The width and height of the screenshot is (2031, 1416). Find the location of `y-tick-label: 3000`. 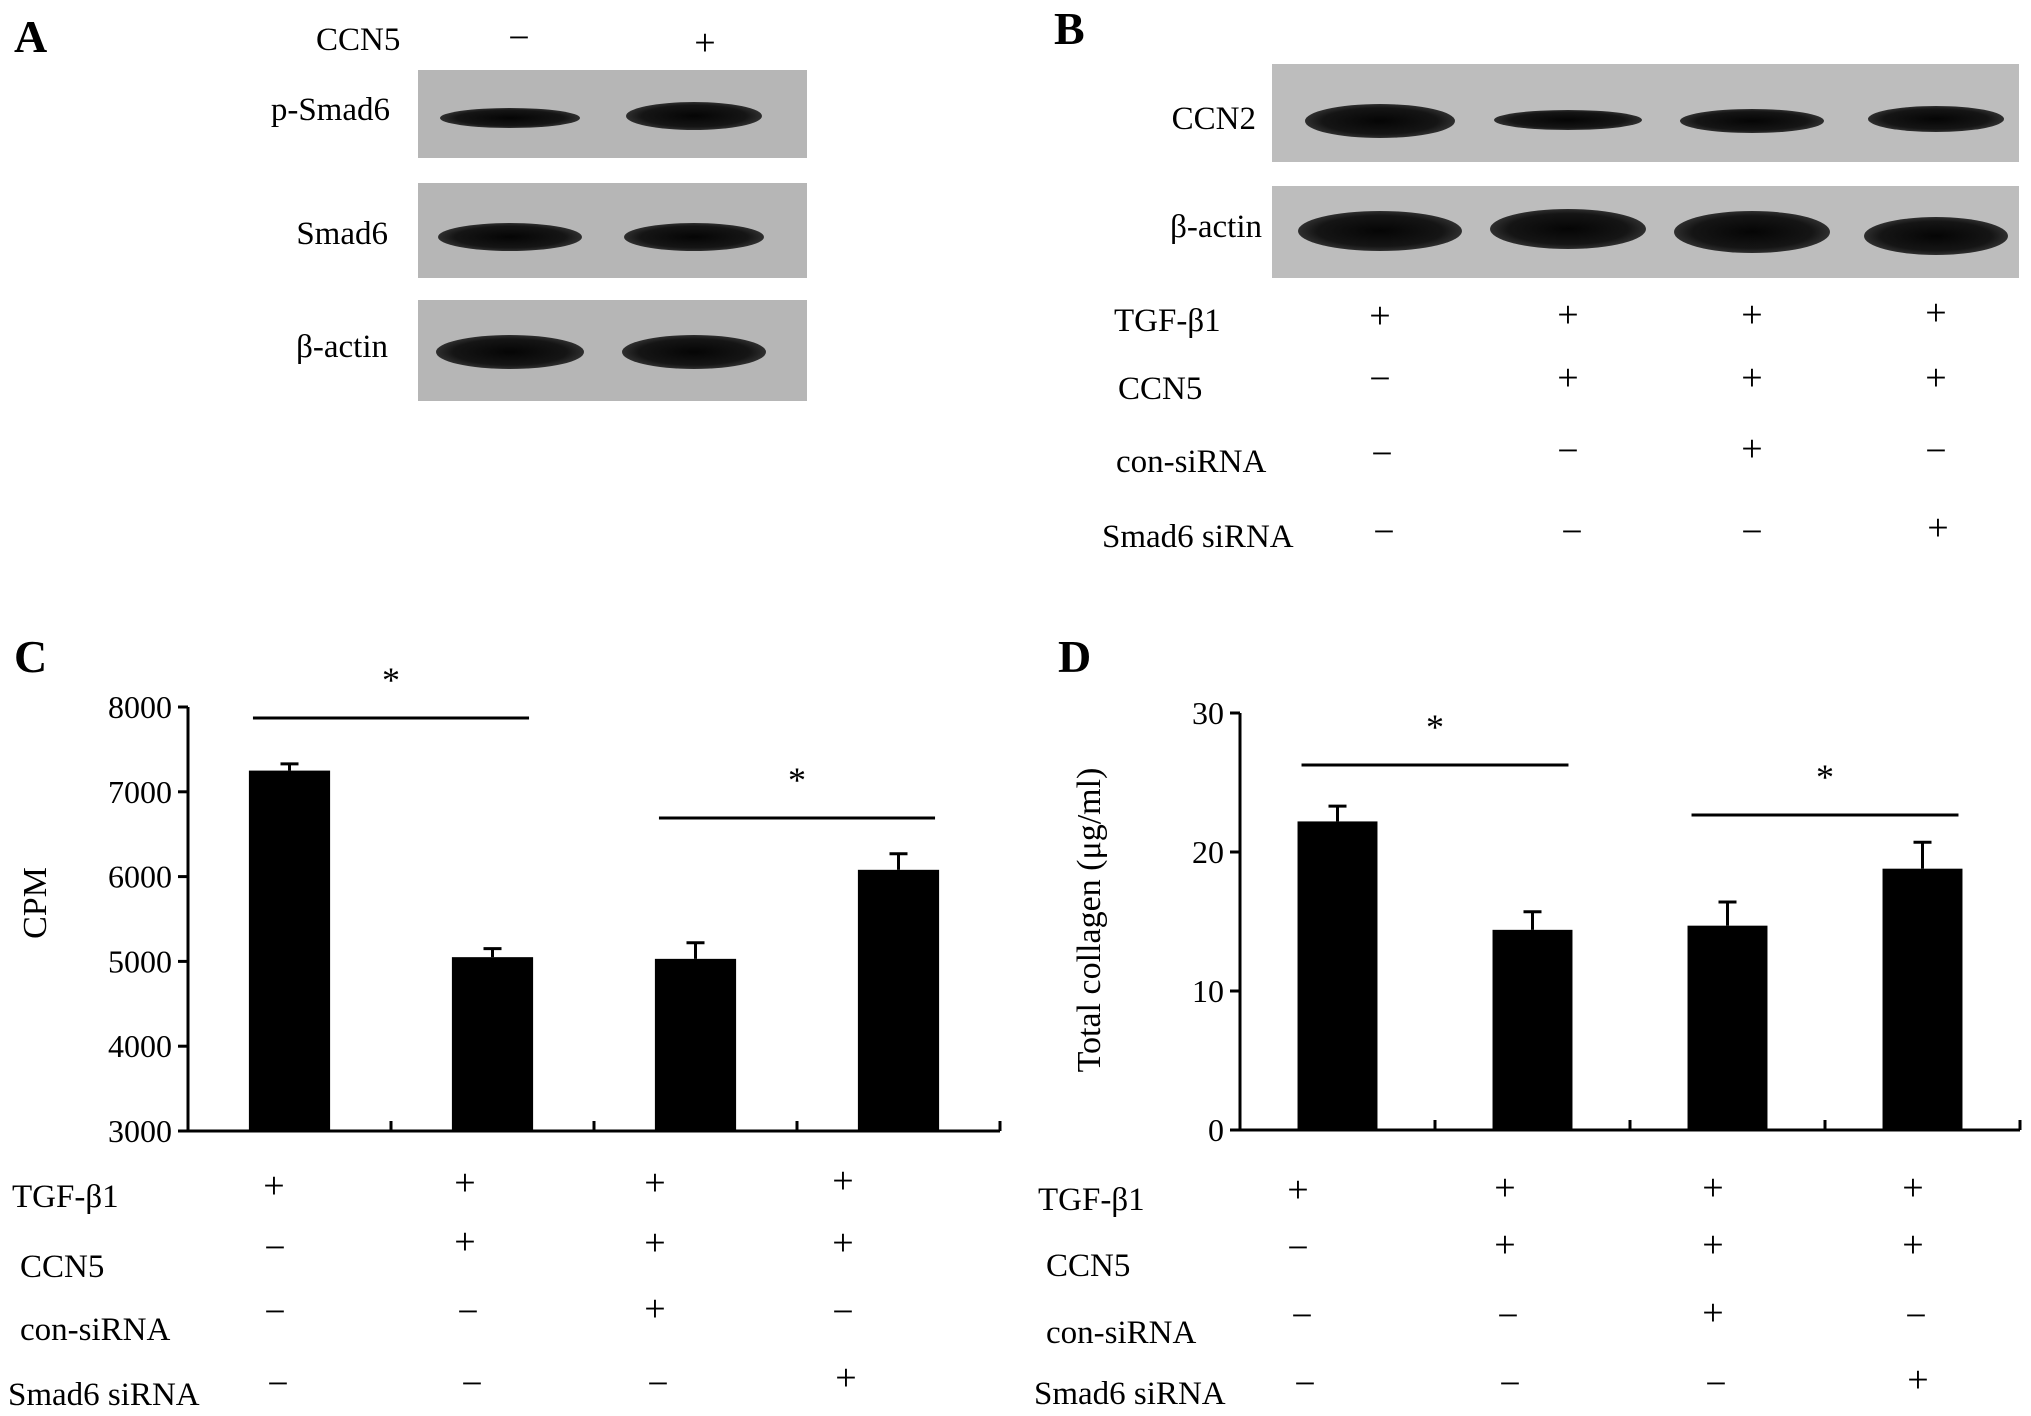

y-tick-label: 3000 is located at coordinates (140, 1131).